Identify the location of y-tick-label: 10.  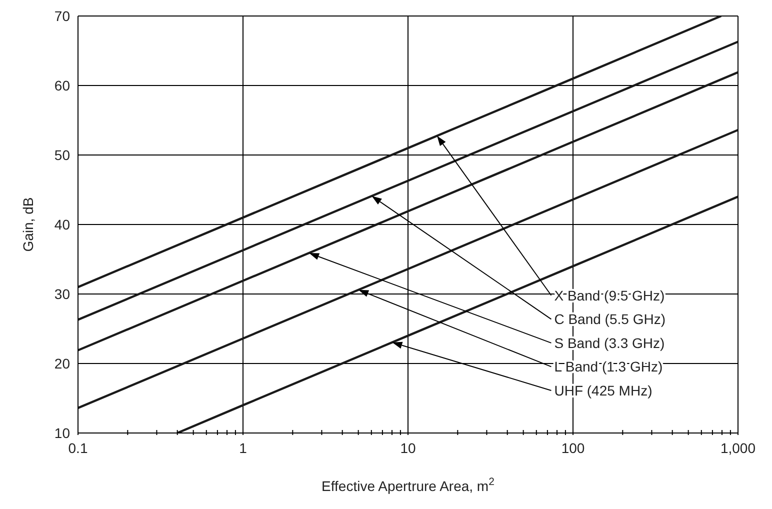
(62, 433).